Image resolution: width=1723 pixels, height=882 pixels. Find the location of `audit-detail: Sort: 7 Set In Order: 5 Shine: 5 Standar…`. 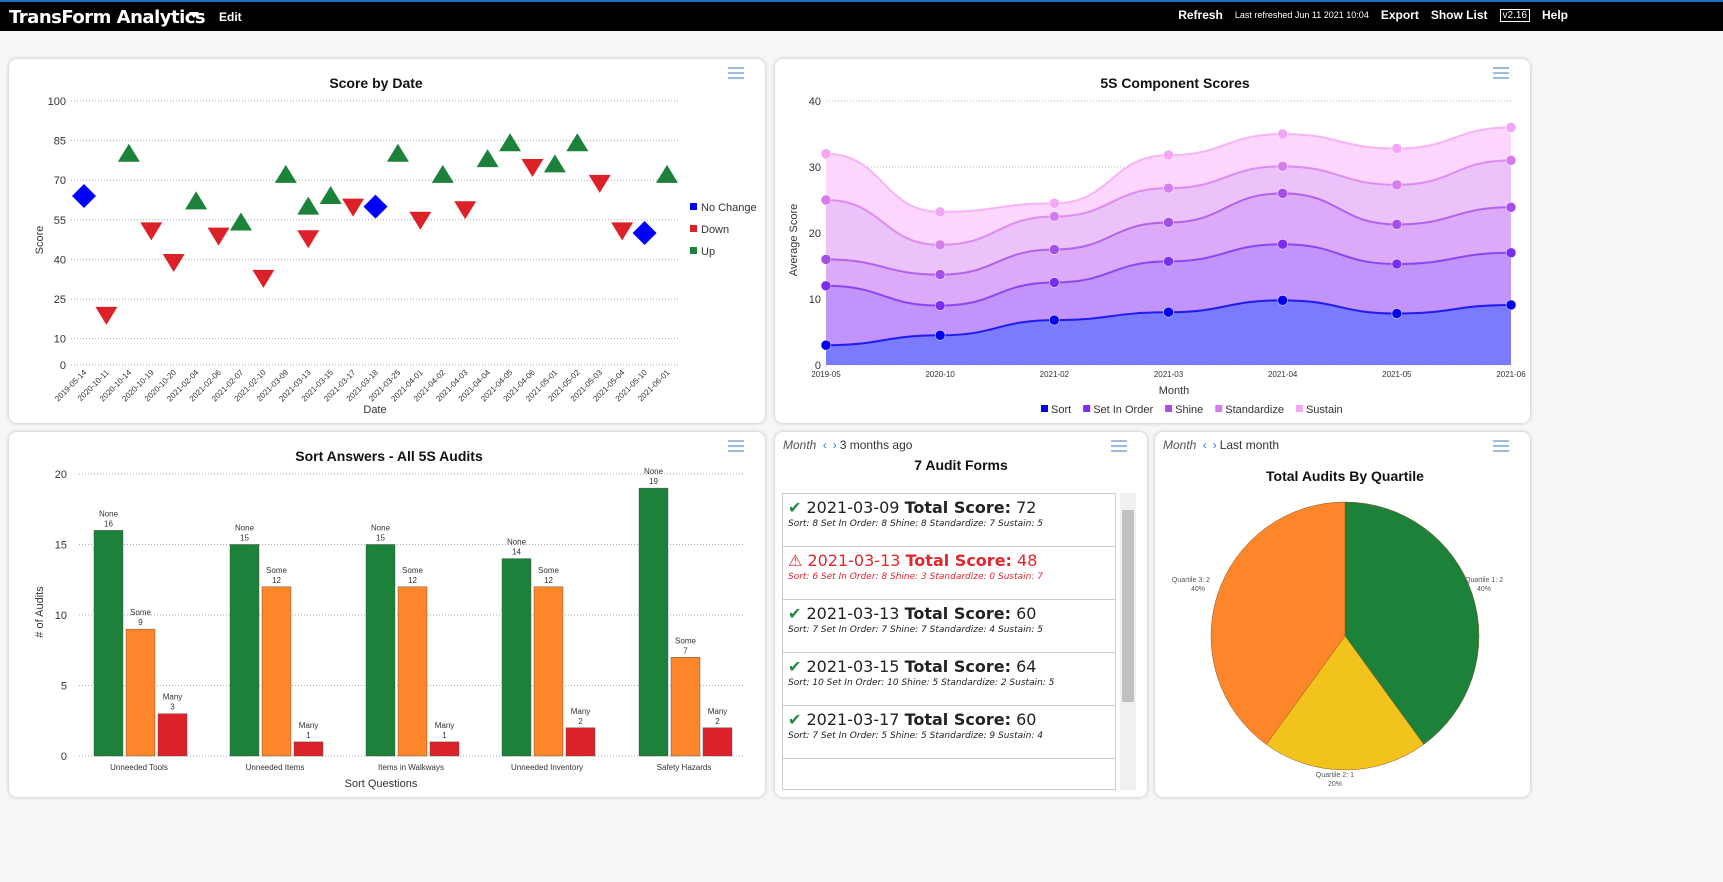

audit-detail: Sort: 7 Set In Order: 5 Shine: 5 Standar… is located at coordinates (915, 736).